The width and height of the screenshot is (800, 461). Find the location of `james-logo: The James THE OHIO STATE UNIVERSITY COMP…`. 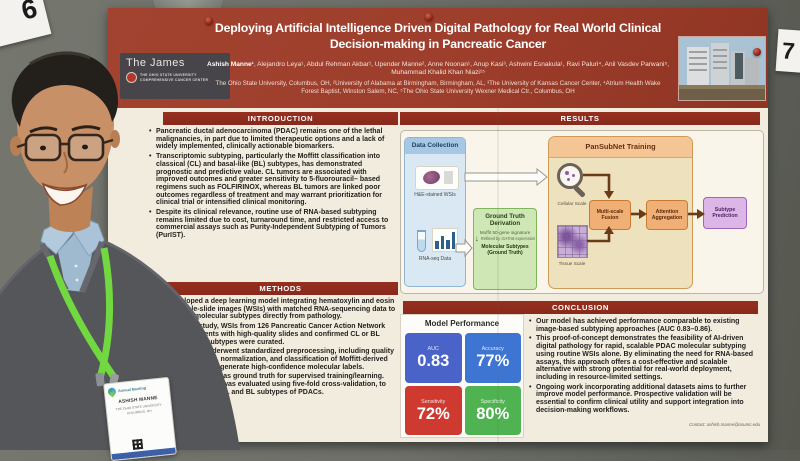

james-logo: The James THE OHIO STATE UNIVERSITY COMP… is located at coordinates (175, 76).